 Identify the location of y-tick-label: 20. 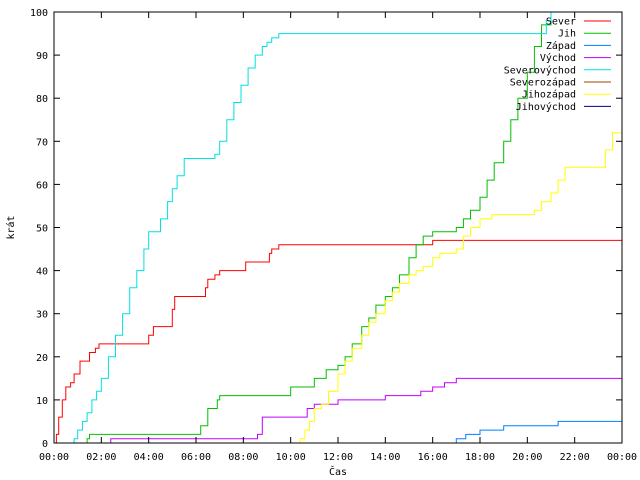
(42, 358).